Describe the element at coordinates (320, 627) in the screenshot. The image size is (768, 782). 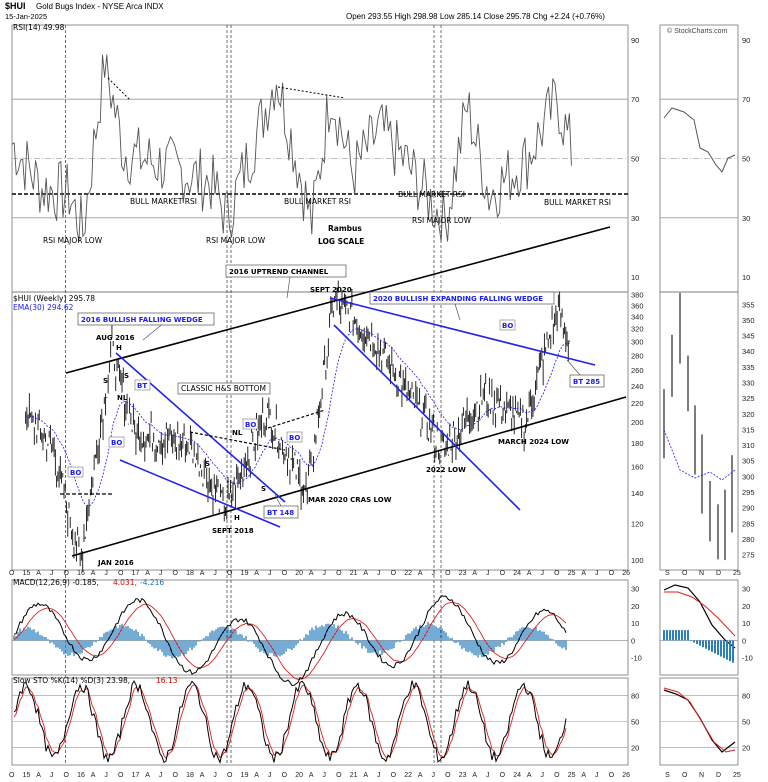
I see `frame-macd` at that location.